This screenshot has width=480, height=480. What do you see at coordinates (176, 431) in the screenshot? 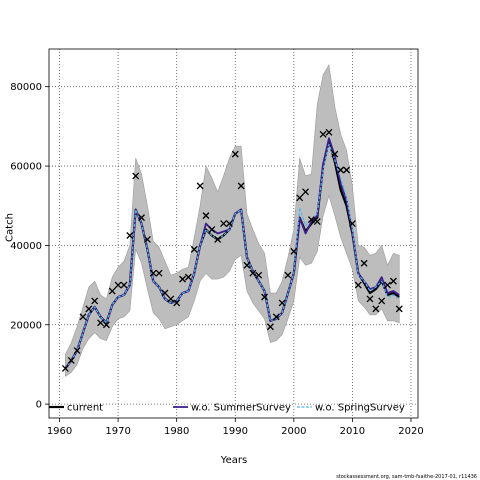
I see `x-tick-label: 1980` at bounding box center [176, 431].